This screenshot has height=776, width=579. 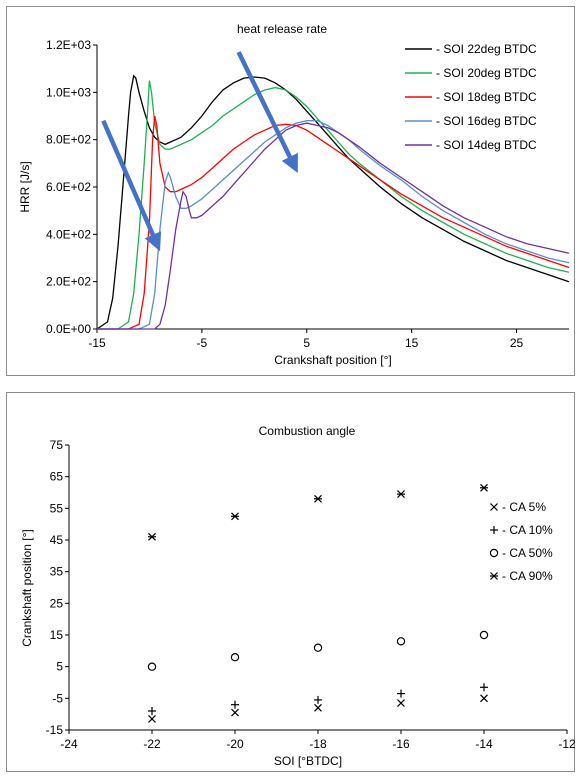 I want to click on x-tick-label: -16, so click(x=401, y=744).